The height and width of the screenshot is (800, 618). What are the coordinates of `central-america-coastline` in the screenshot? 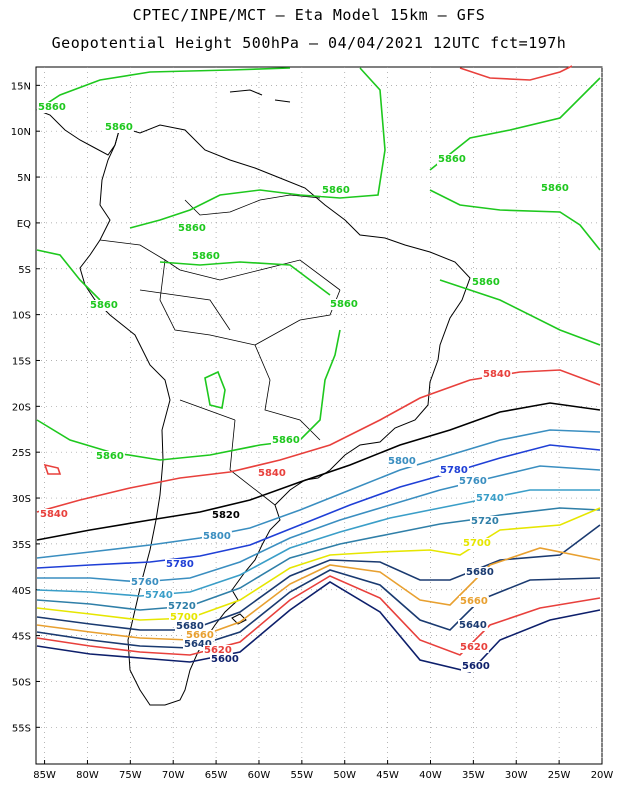 It's located at (78, 132).